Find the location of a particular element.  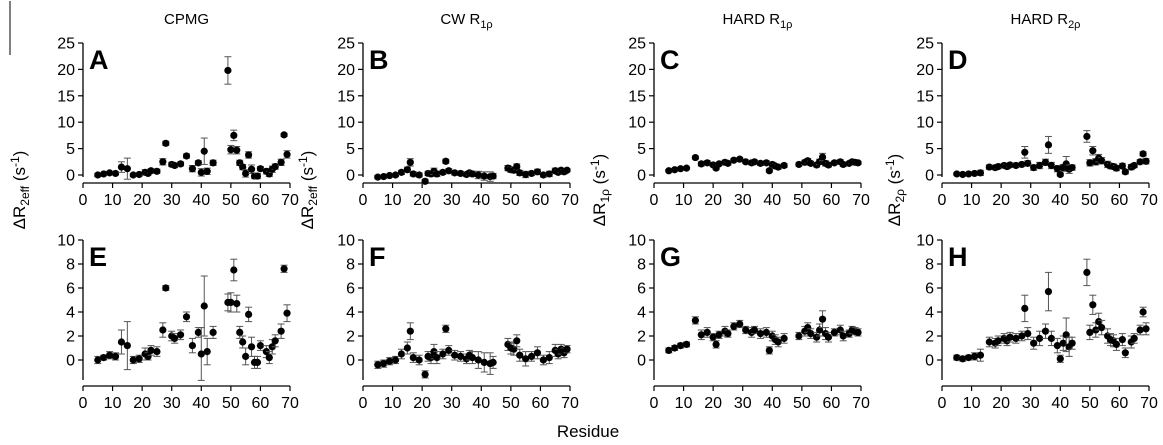

y-tick-label: 10 is located at coordinates (637, 123).